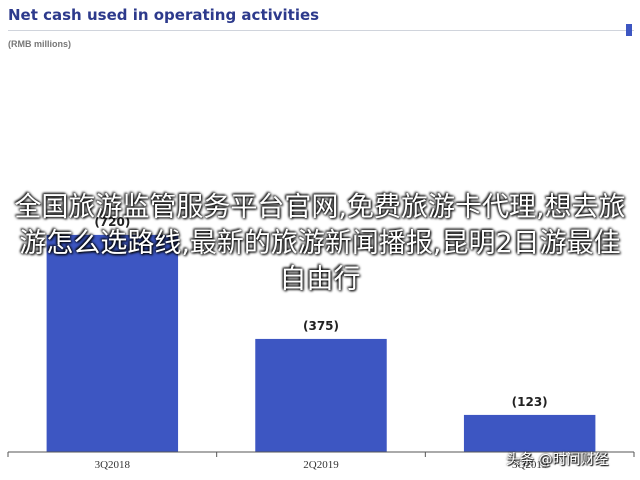 The width and height of the screenshot is (640, 480). I want to click on data-label-3Q2019: (123), so click(530, 402).